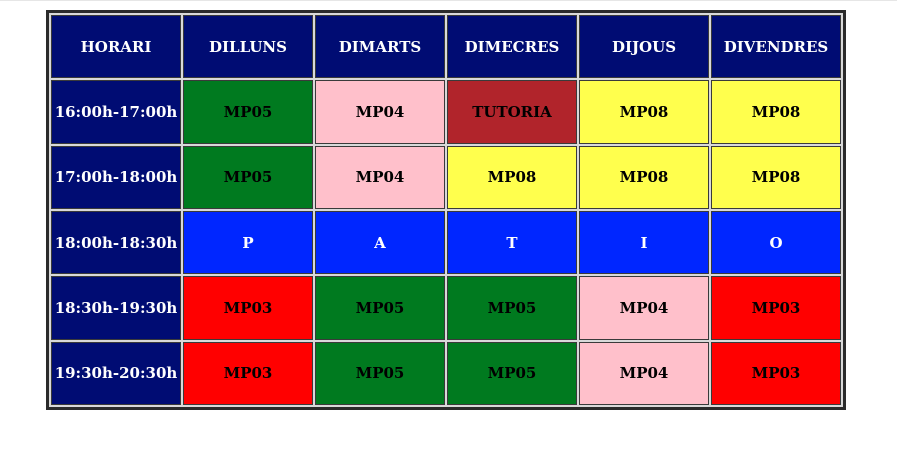  What do you see at coordinates (644, 47) in the screenshot?
I see `header-dijous: DIJOUS` at bounding box center [644, 47].